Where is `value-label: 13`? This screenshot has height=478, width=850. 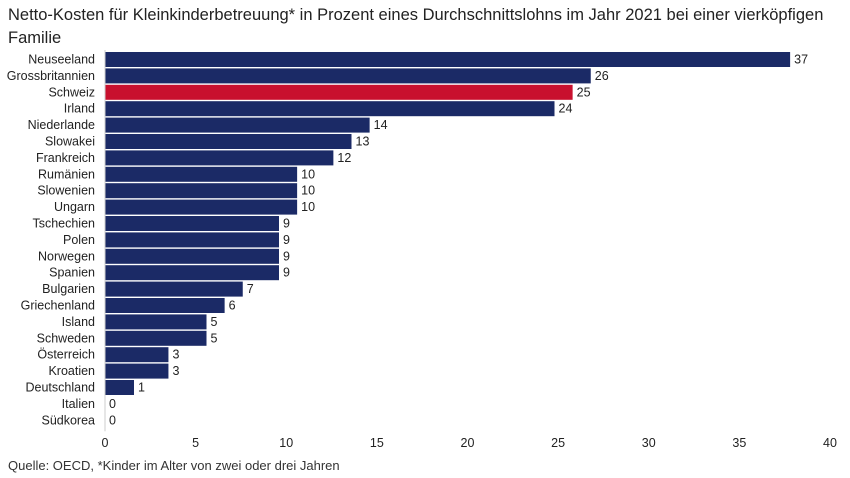 value-label: 13 is located at coordinates (363, 142).